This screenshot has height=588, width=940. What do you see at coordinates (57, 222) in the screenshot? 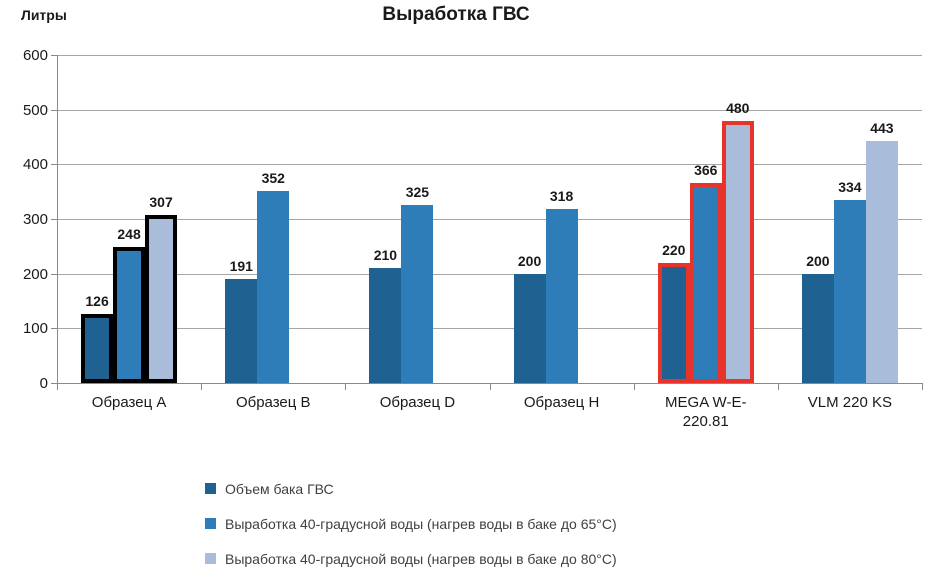
I see `y-axis-line` at bounding box center [57, 222].